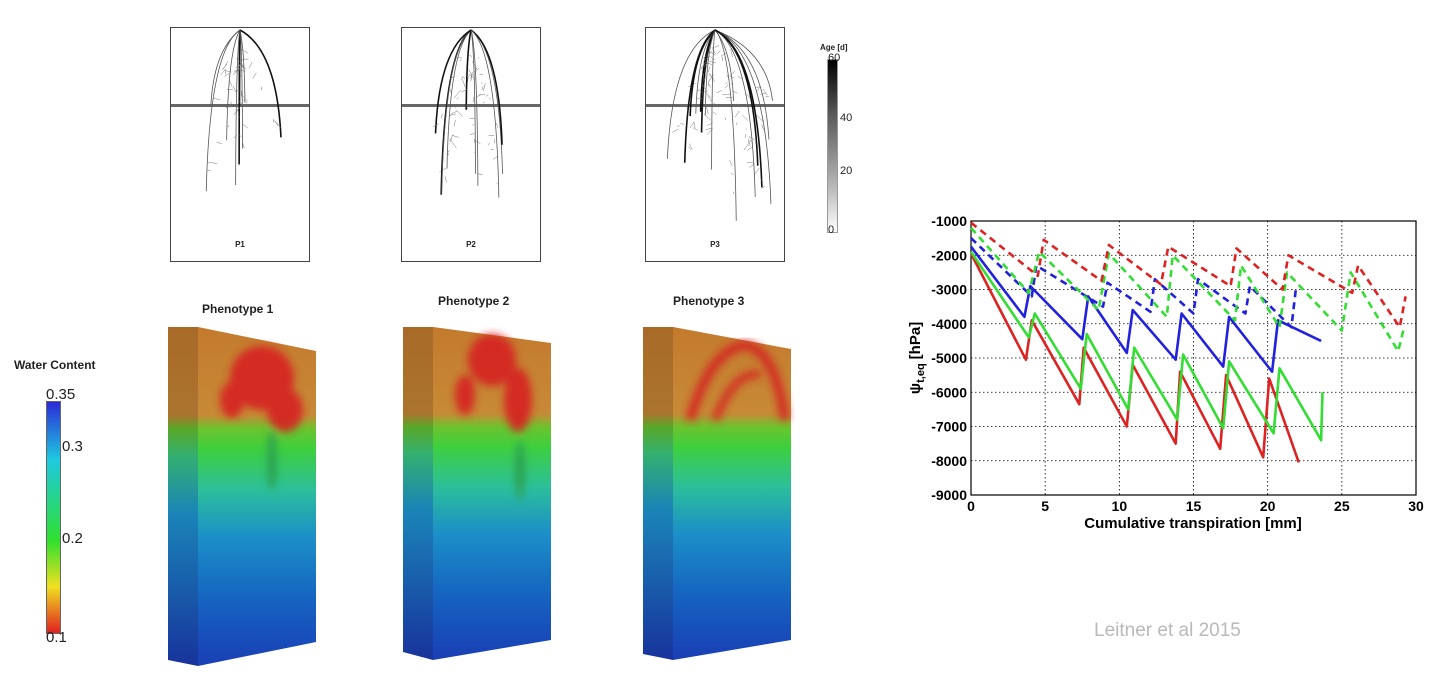  What do you see at coordinates (1268, 506) in the screenshot?
I see `x-tick-label: 20` at bounding box center [1268, 506].